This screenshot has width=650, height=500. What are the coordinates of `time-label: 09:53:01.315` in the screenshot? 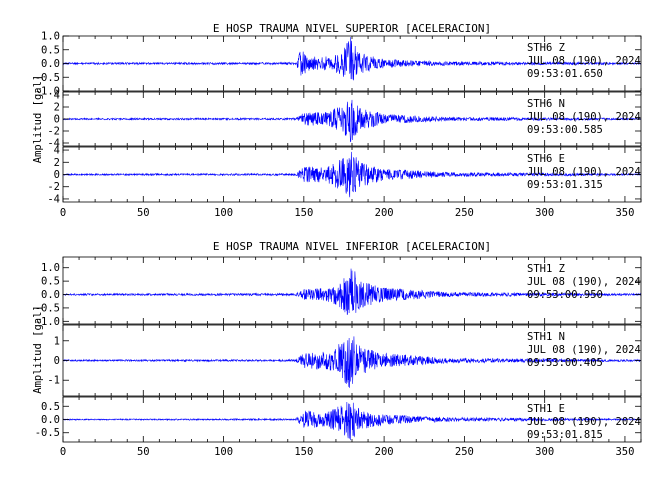 It's located at (565, 185).